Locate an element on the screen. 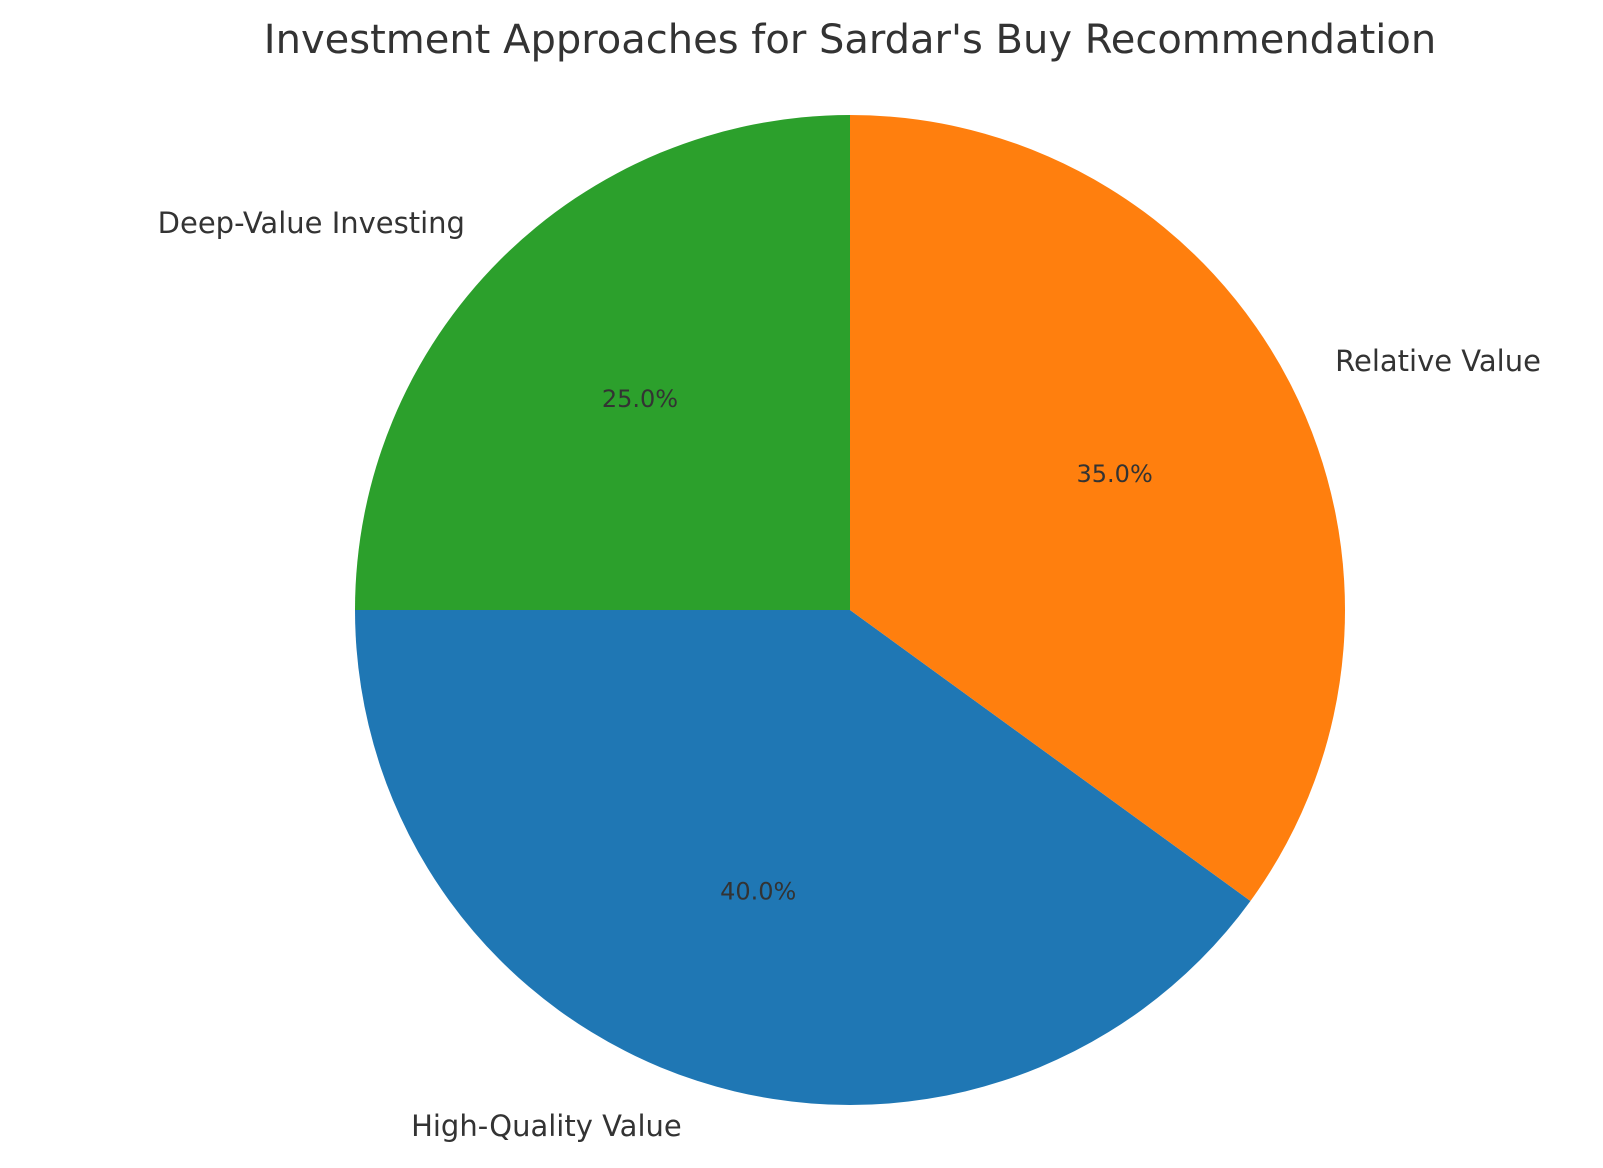 This screenshot has height=1168, width=1603. slice-label-high-quality-value: High-Quality Value is located at coordinates (546, 1126).